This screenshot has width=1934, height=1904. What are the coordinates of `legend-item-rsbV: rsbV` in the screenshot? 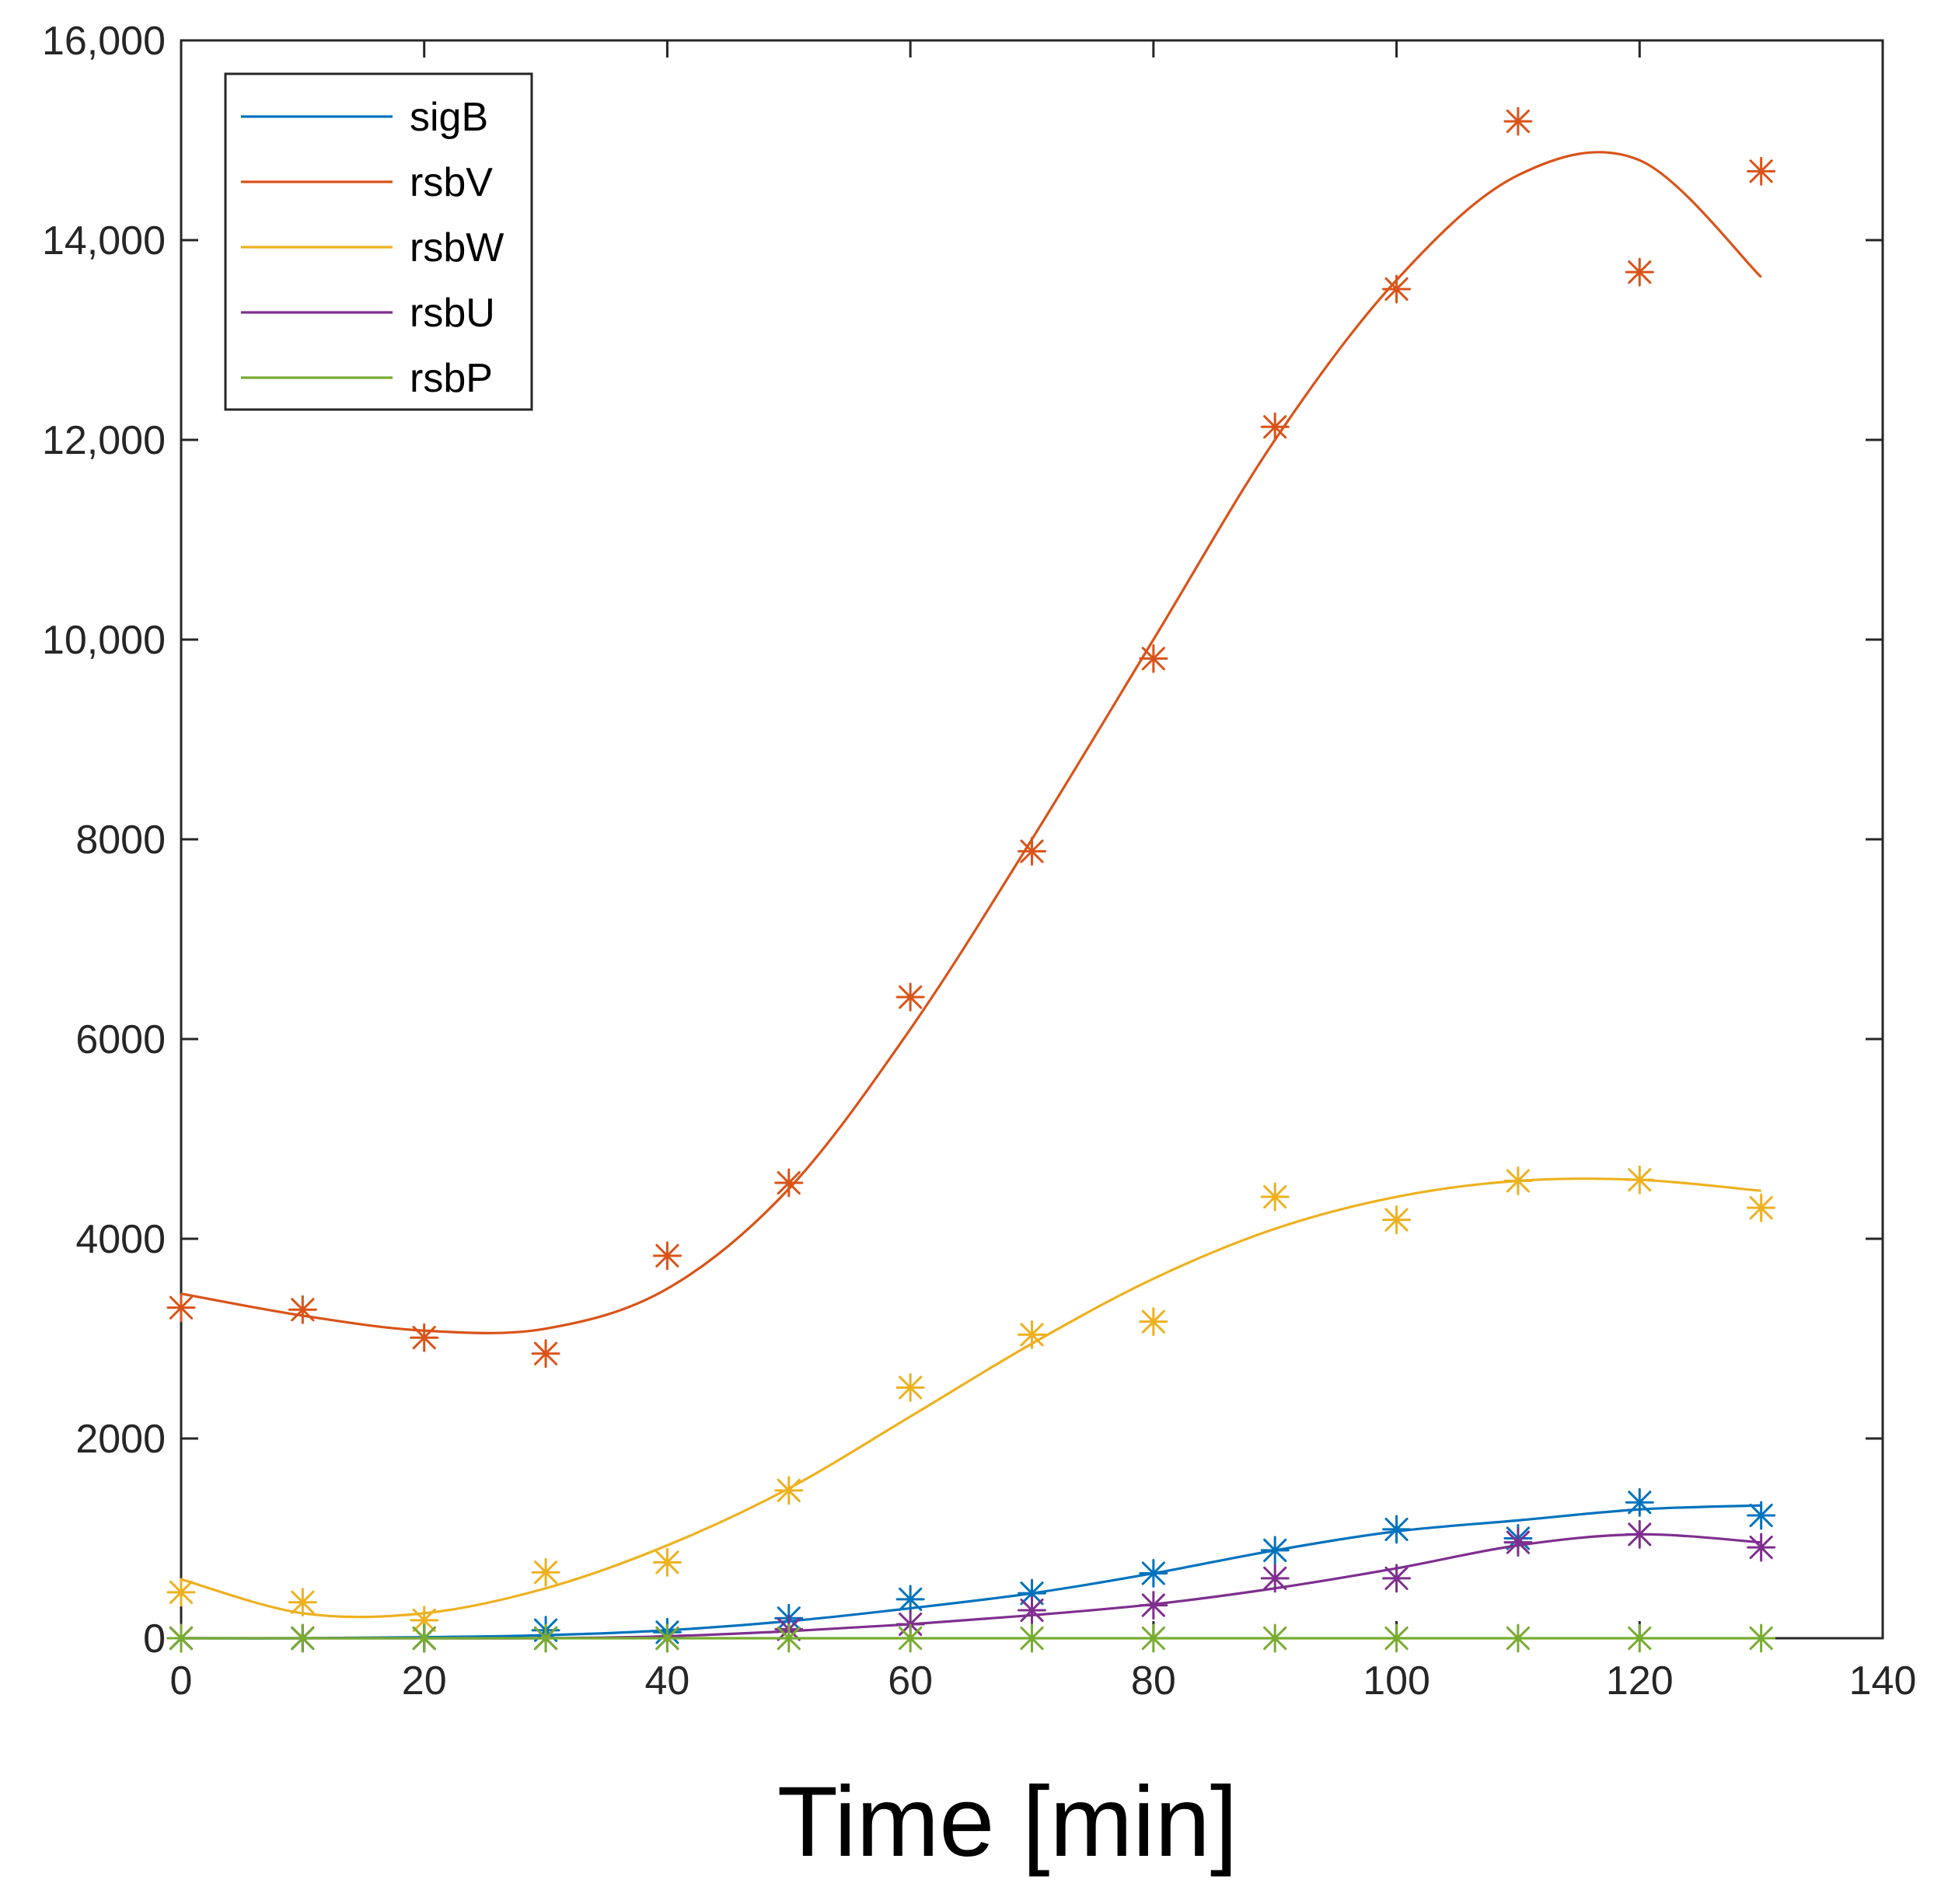 It's located at (367, 182).